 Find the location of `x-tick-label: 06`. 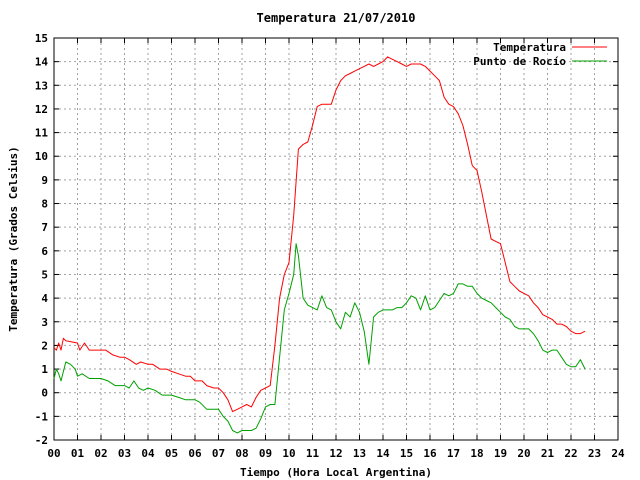

x-tick-label: 06 is located at coordinates (195, 453).